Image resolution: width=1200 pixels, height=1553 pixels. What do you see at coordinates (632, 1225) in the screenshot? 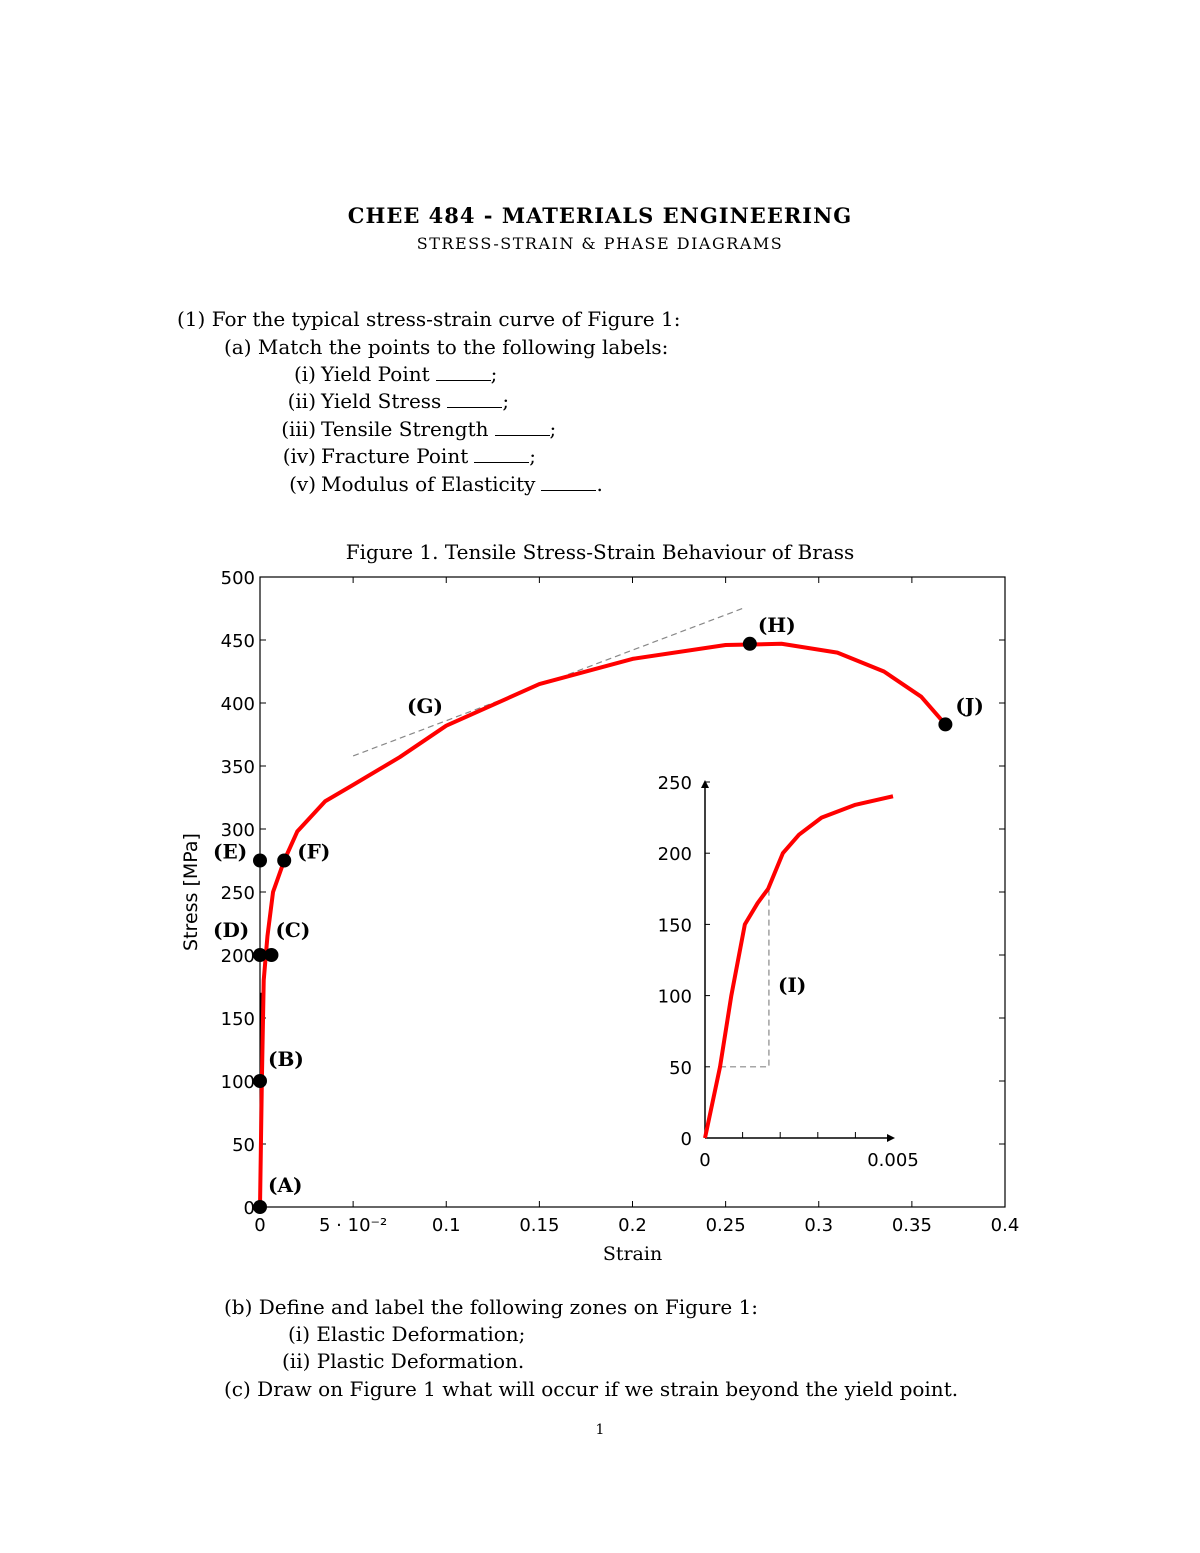
I see `x-tick-label: 0.2` at bounding box center [632, 1225].